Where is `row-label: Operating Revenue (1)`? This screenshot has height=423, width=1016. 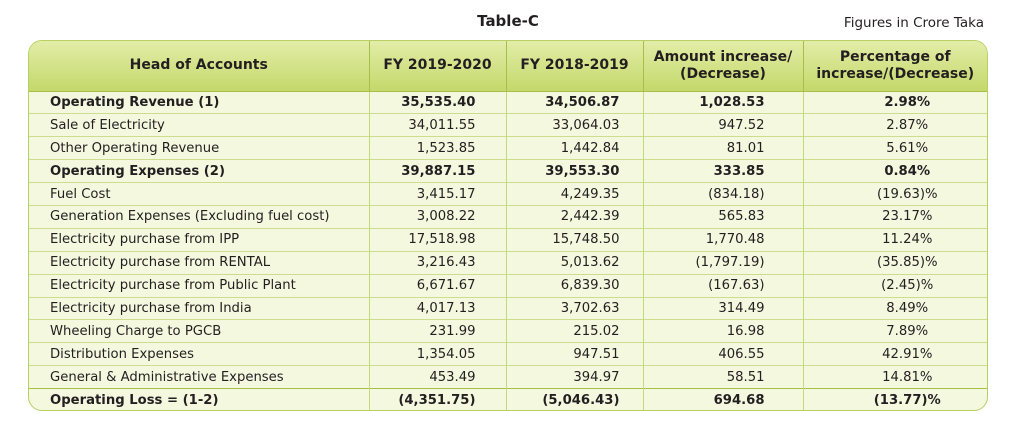
row-label: Operating Revenue (1) is located at coordinates (199, 102).